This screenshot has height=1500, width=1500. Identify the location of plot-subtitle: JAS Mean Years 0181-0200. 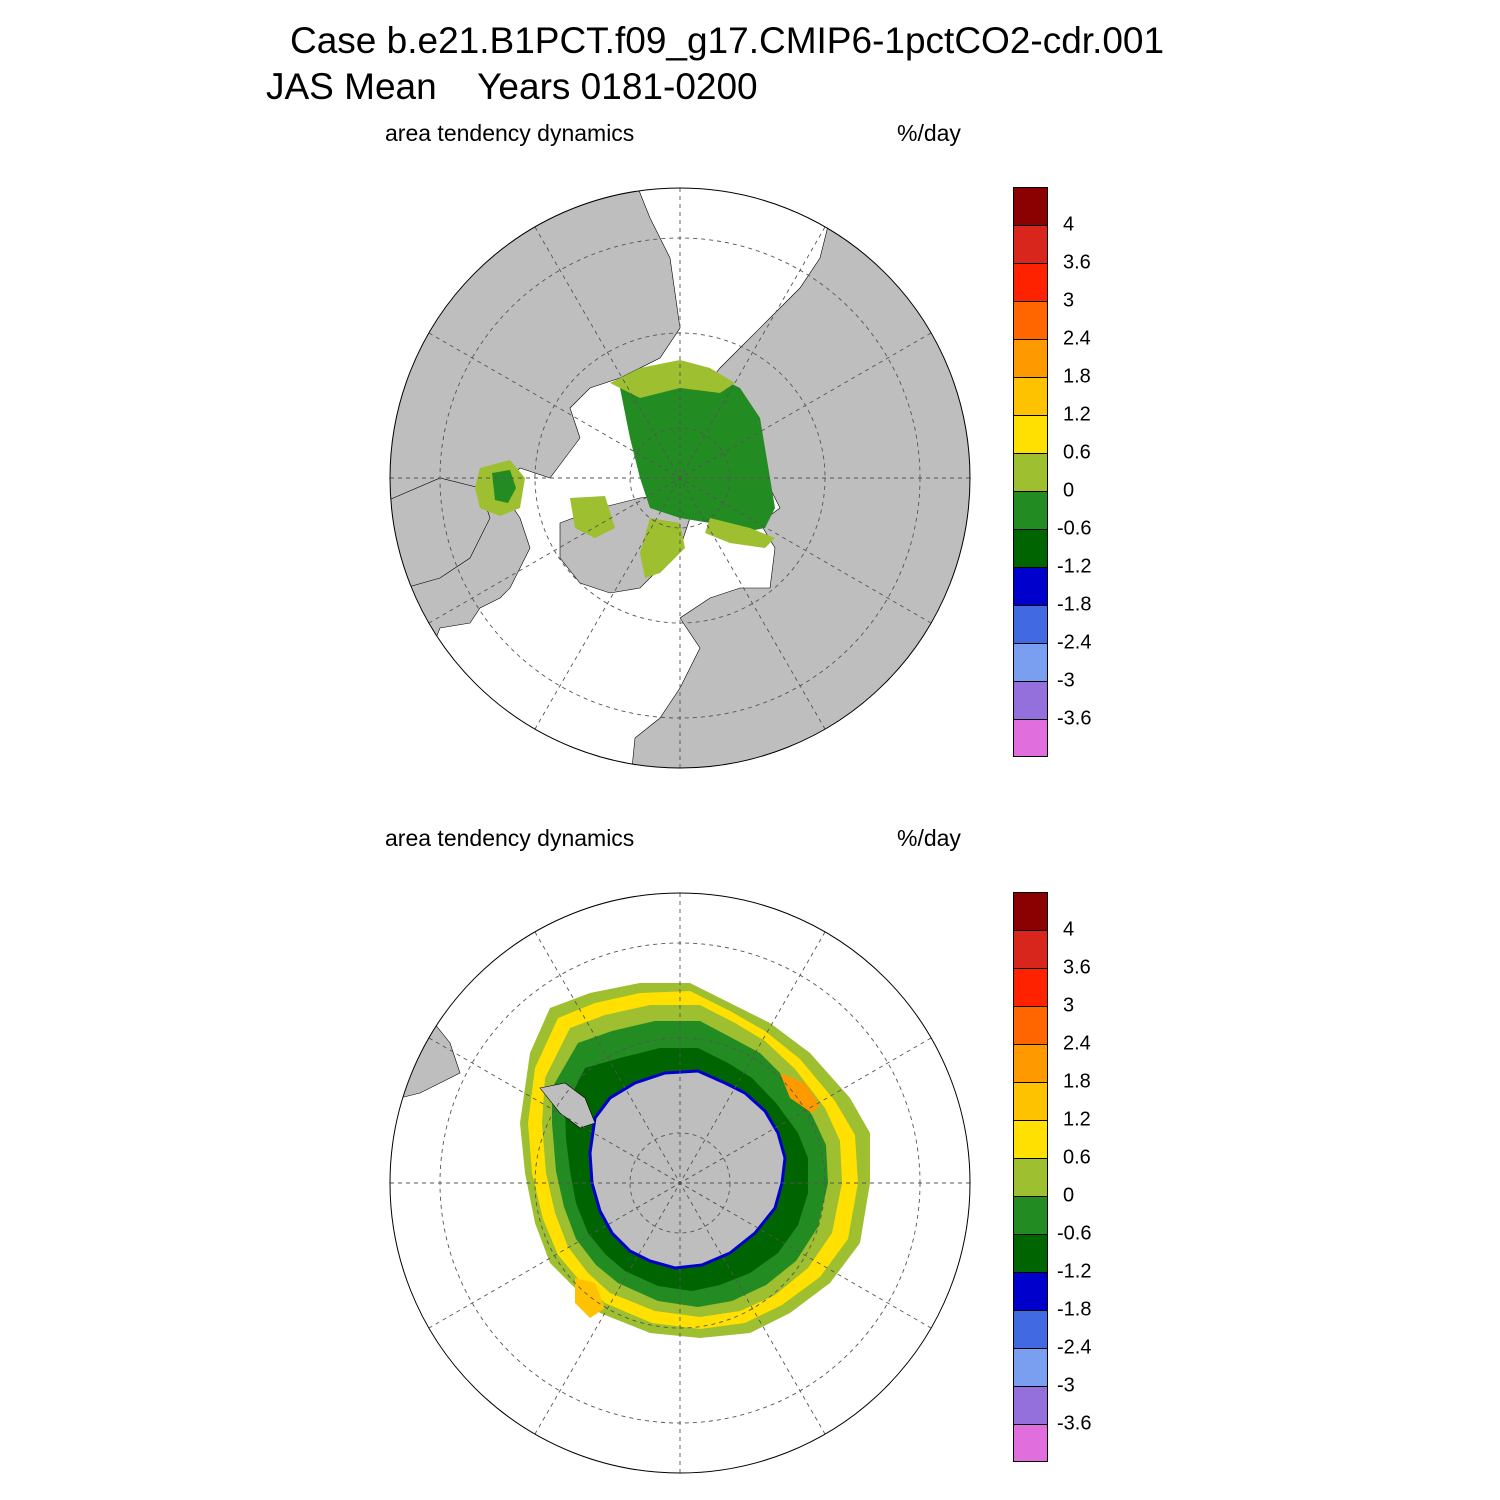
(512, 86).